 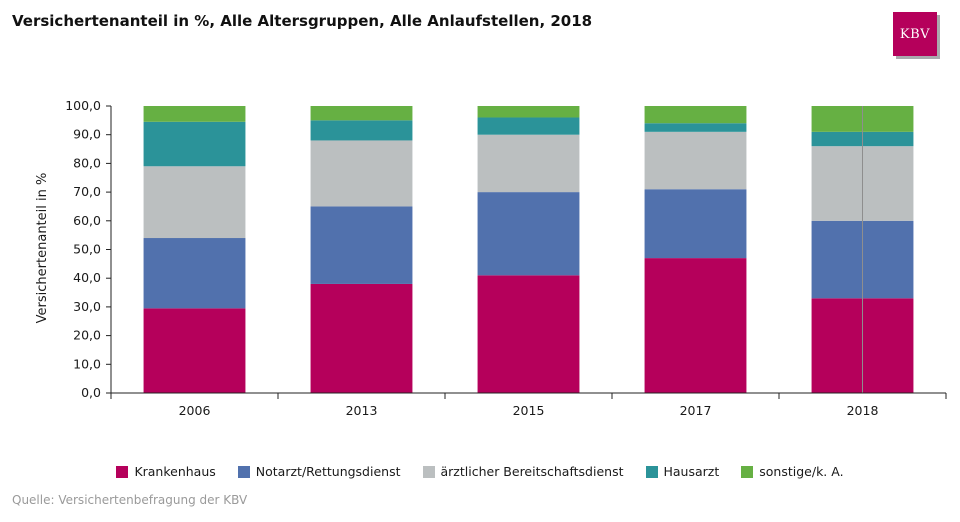 I want to click on y-tick-label: 90,0, so click(x=87, y=134).